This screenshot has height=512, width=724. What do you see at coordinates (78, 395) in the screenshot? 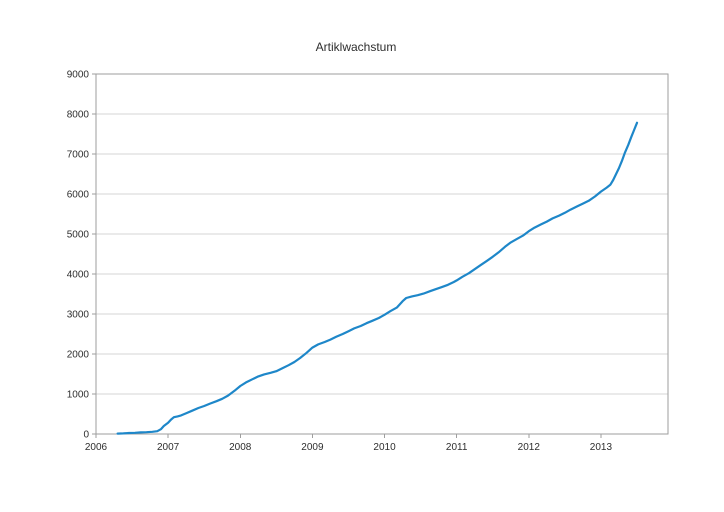
I see `y-tick-label-1000: 1000` at bounding box center [78, 395].